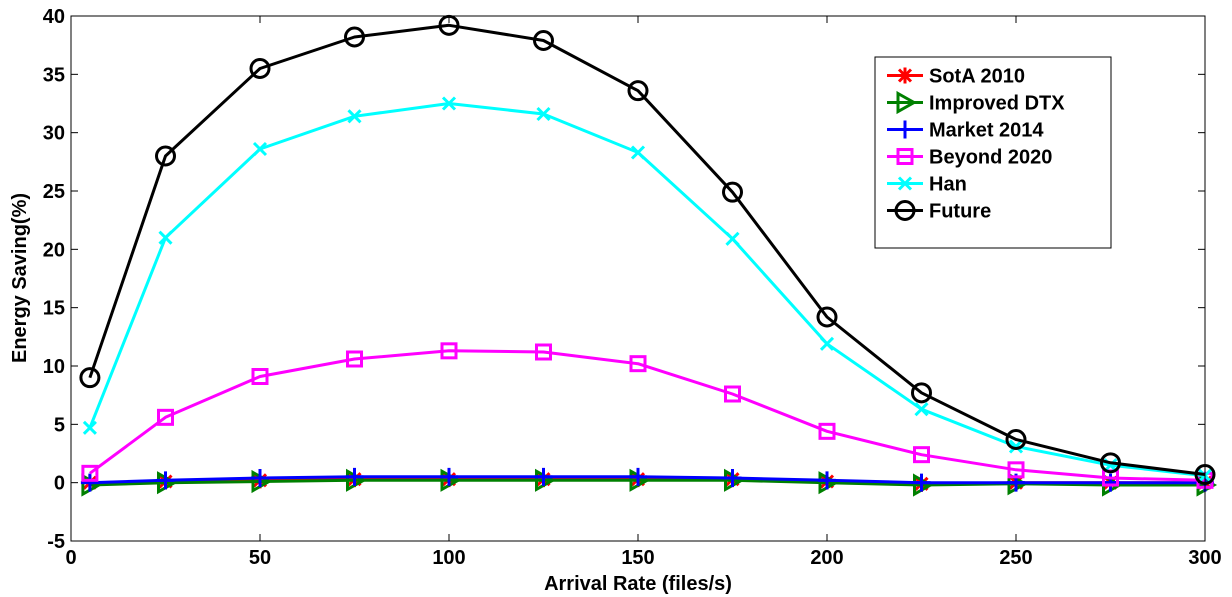 Image resolution: width=1232 pixels, height=597 pixels. I want to click on legend-item: Han, so click(927, 185).